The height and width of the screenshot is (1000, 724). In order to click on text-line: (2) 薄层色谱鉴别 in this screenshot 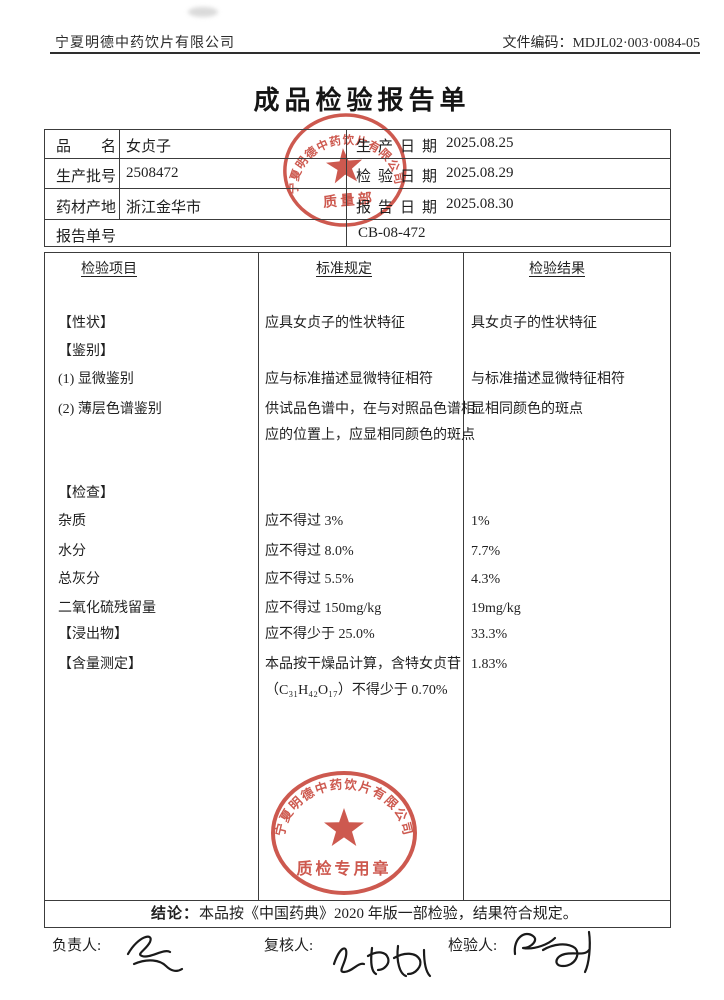, I will do `click(110, 409)`.